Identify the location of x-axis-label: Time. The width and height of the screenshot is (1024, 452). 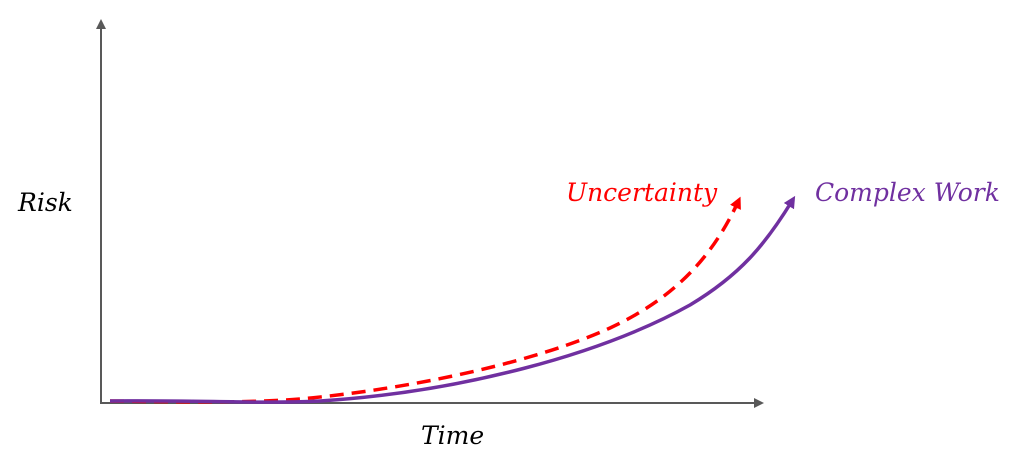
(452, 435).